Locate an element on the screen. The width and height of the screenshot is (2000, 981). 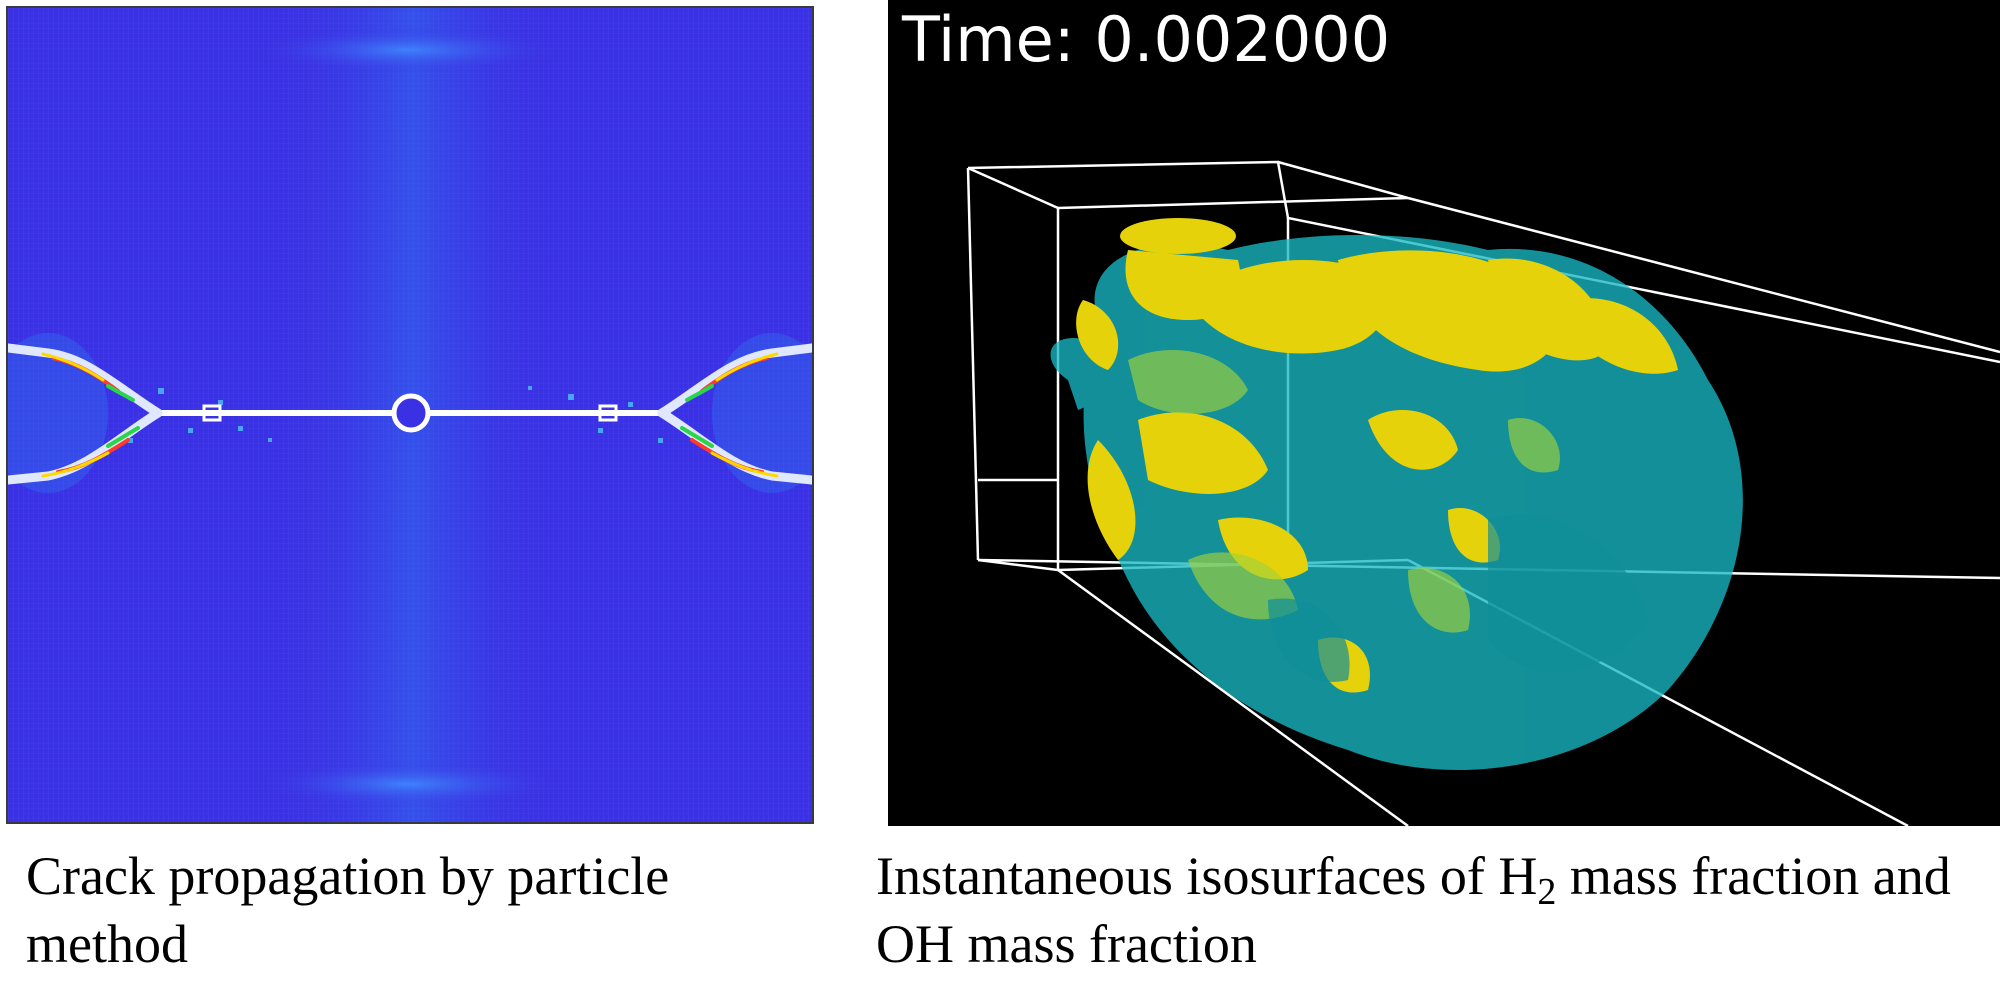
right-caption-part1: Instantaneous isosurfaces of H is located at coordinates (1207, 876).